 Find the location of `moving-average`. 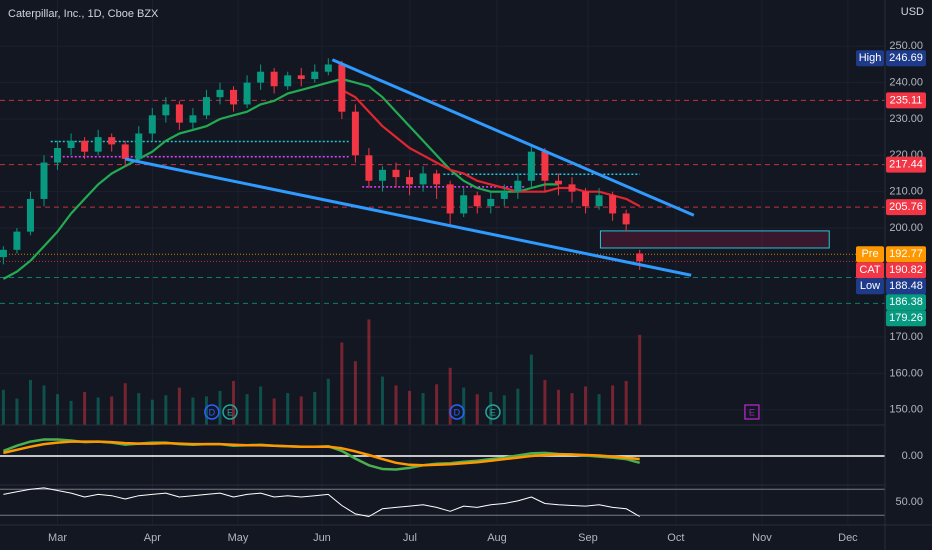

moving-average is located at coordinates (491, 148).